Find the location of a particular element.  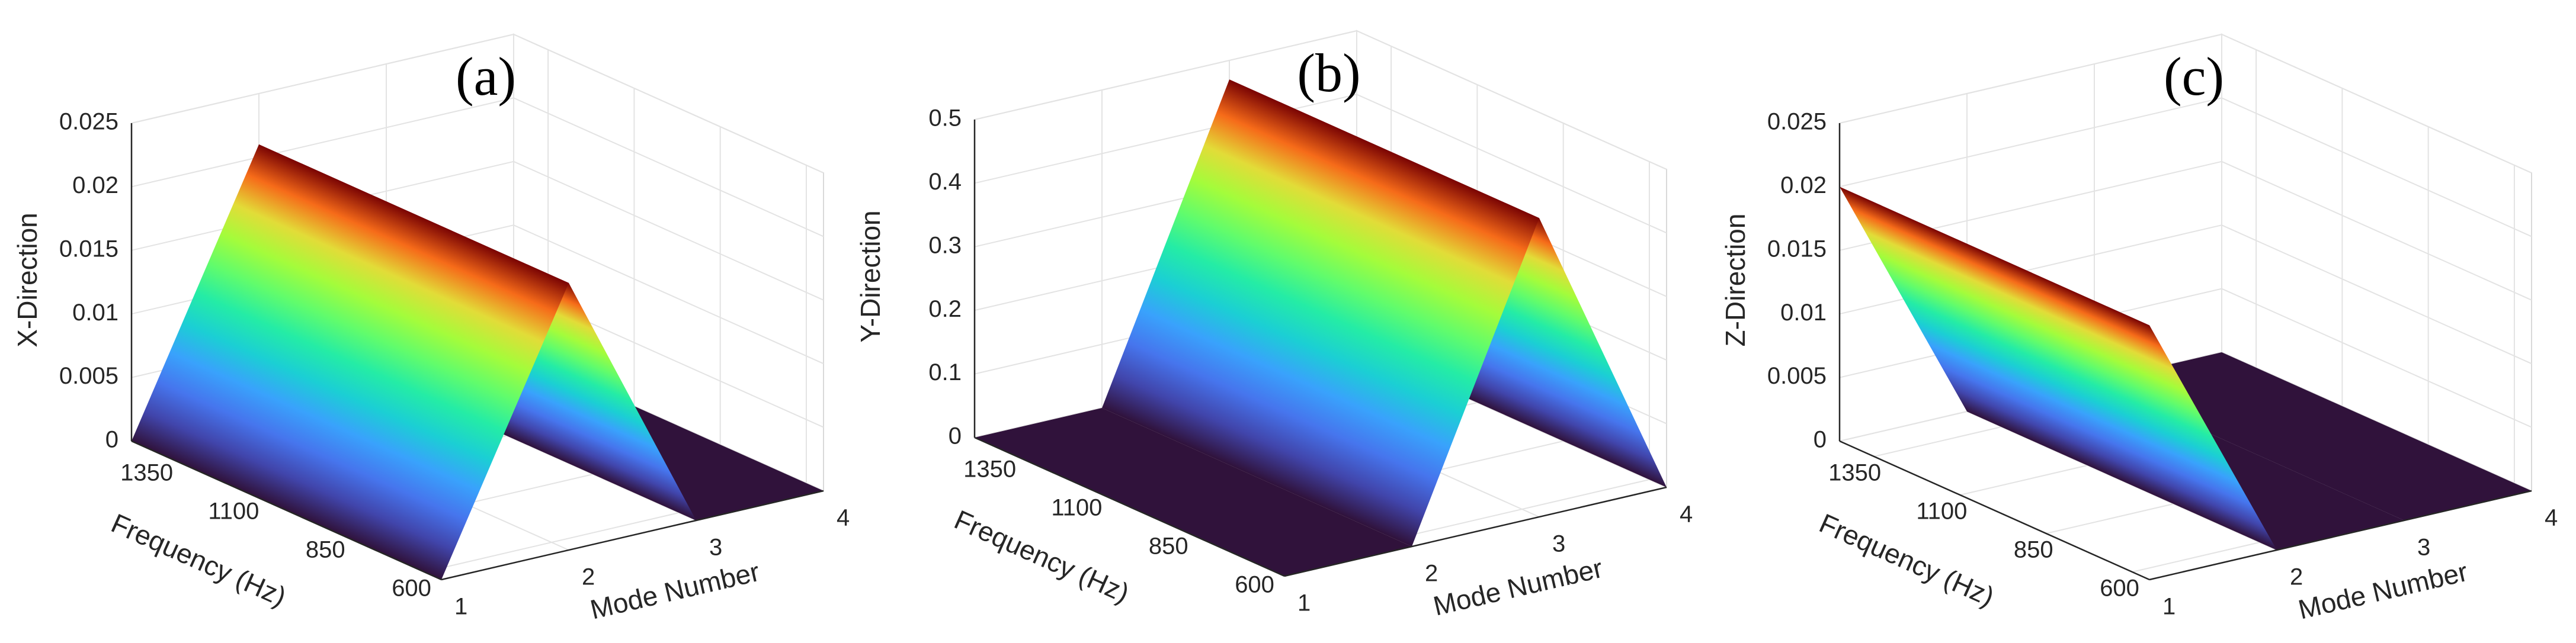

z-tick-label: 0.4 is located at coordinates (945, 182).